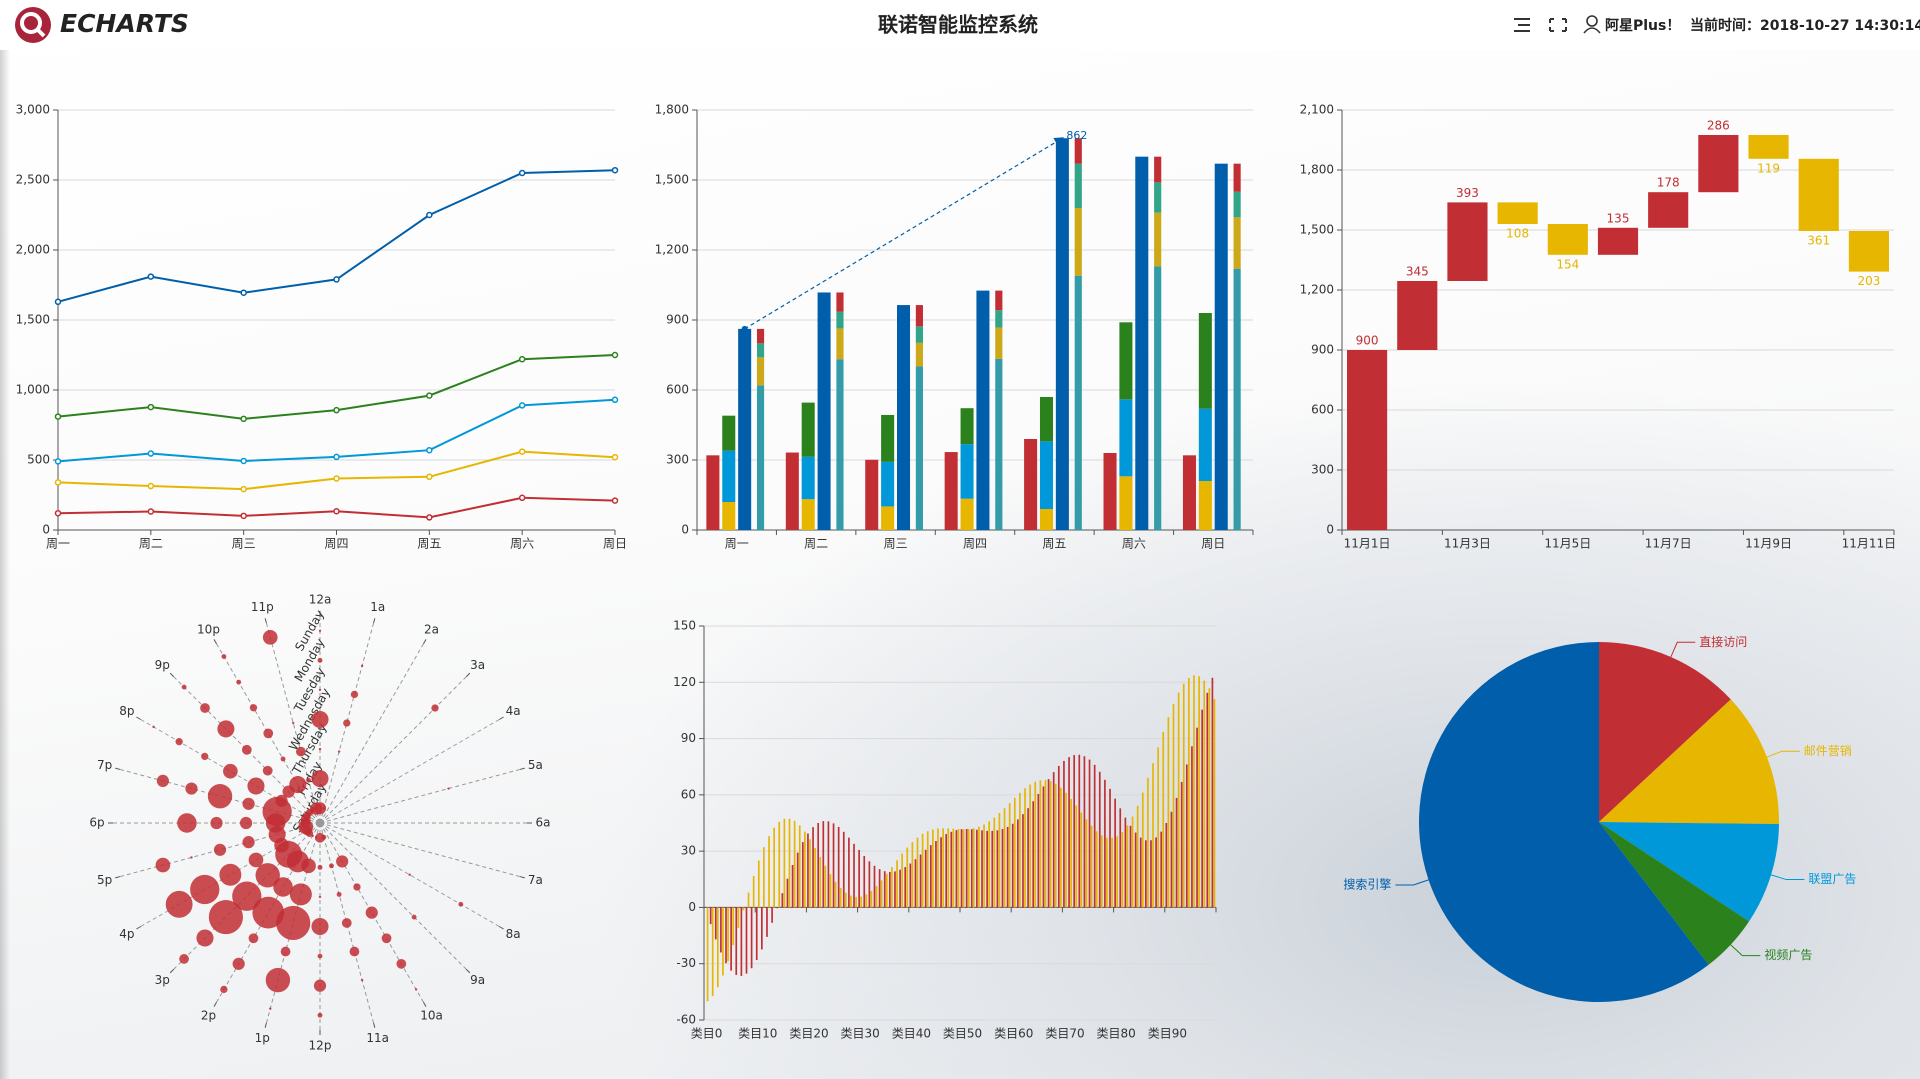  What do you see at coordinates (162, 665) in the screenshot?
I see `angle-label: 9p` at bounding box center [162, 665].